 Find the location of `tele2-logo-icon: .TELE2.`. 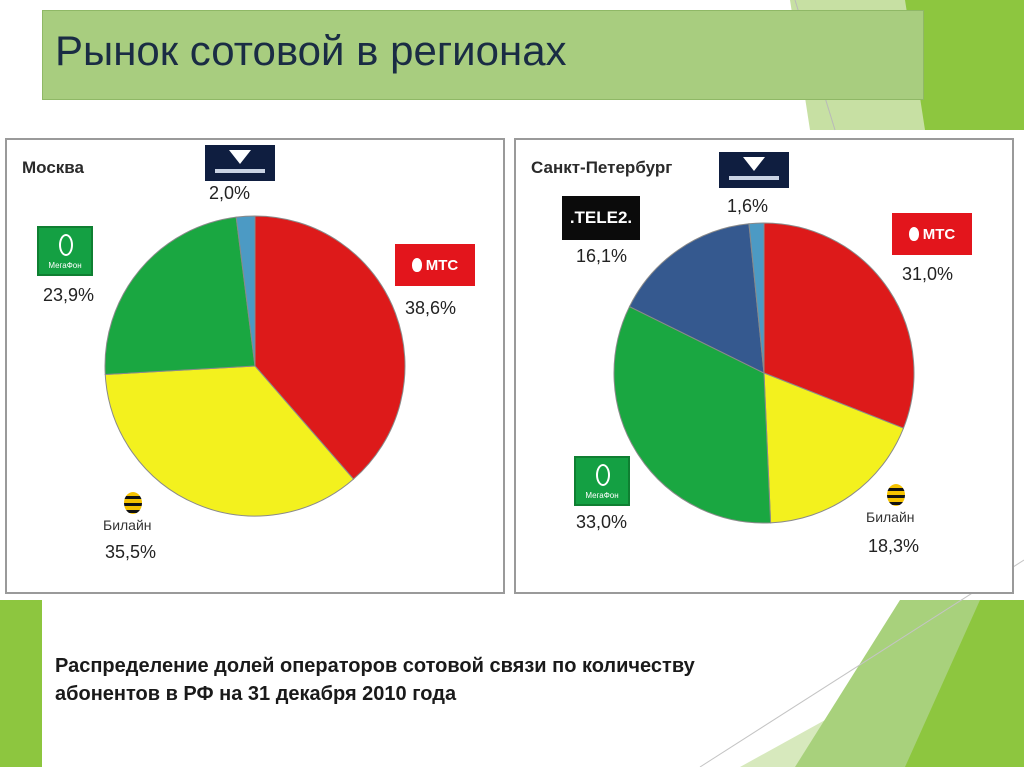

tele2-logo-icon: .TELE2. is located at coordinates (601, 218).